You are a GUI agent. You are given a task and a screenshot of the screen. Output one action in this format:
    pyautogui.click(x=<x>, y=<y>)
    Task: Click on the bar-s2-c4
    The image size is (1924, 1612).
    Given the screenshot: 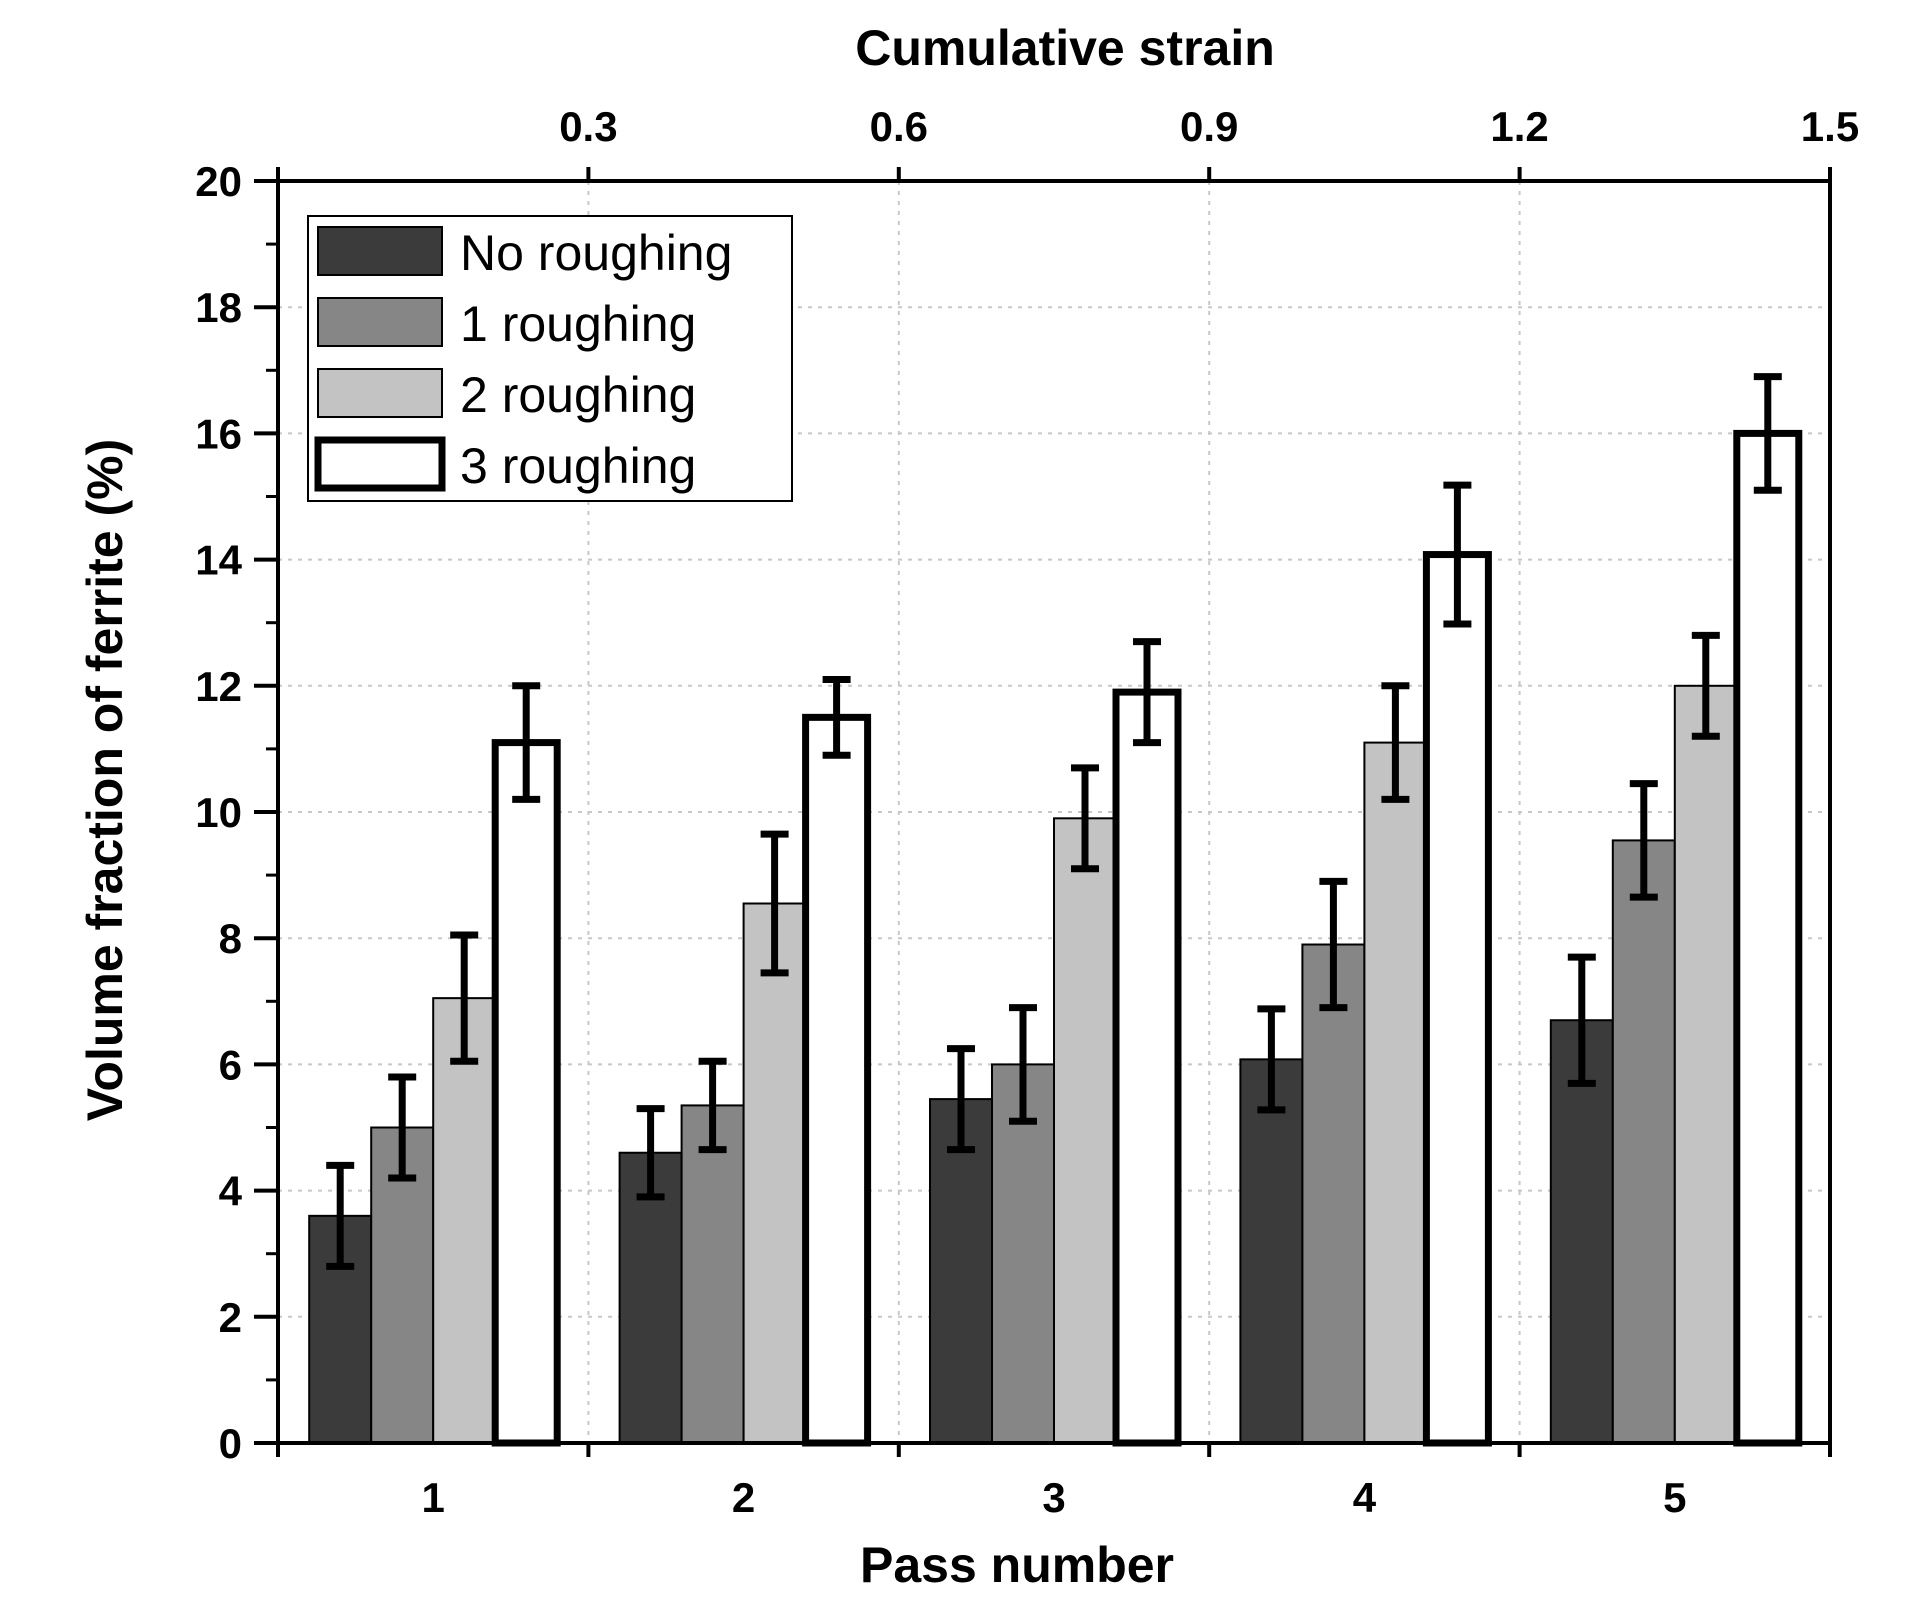 What is the action you would take?
    pyautogui.click(x=1333, y=1193)
    